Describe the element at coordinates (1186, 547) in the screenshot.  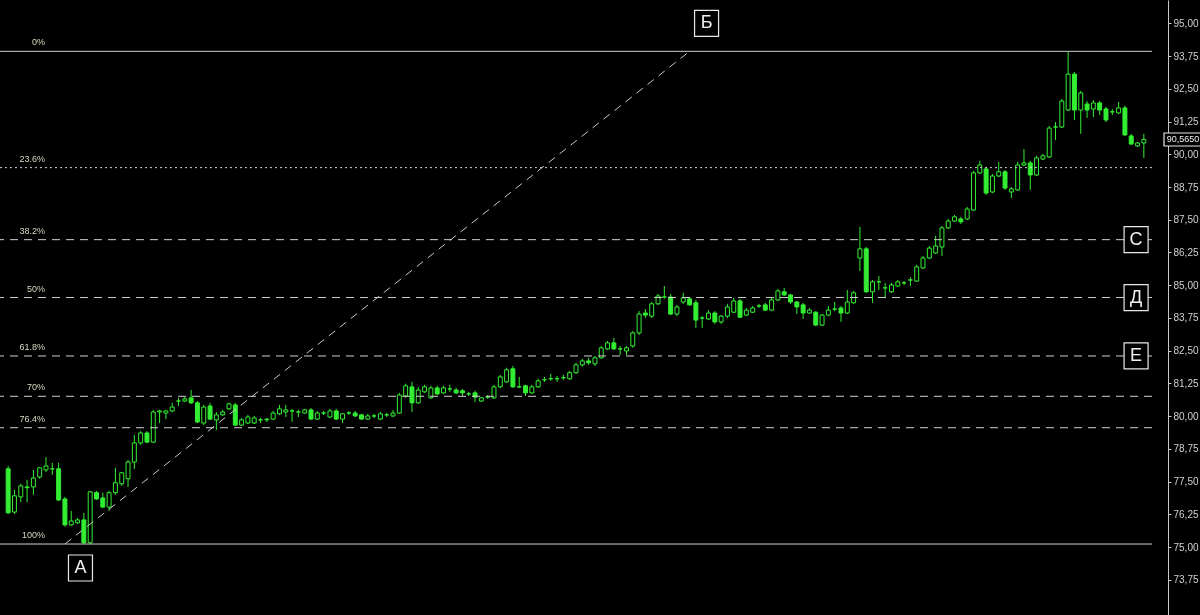
I see `y-tick-label: 75,00` at that location.